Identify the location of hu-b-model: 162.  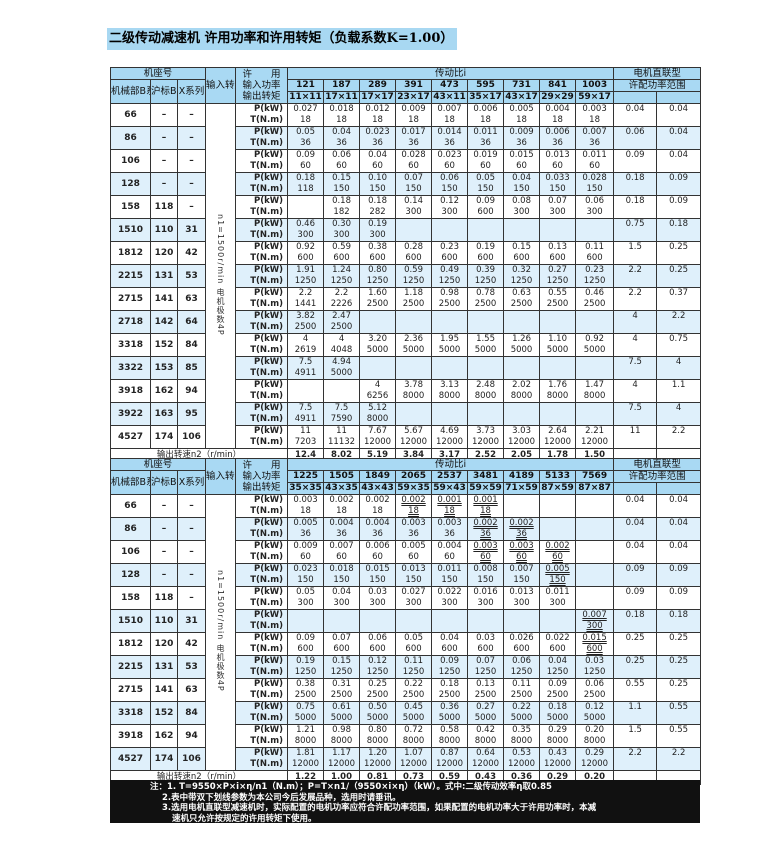
(164, 736).